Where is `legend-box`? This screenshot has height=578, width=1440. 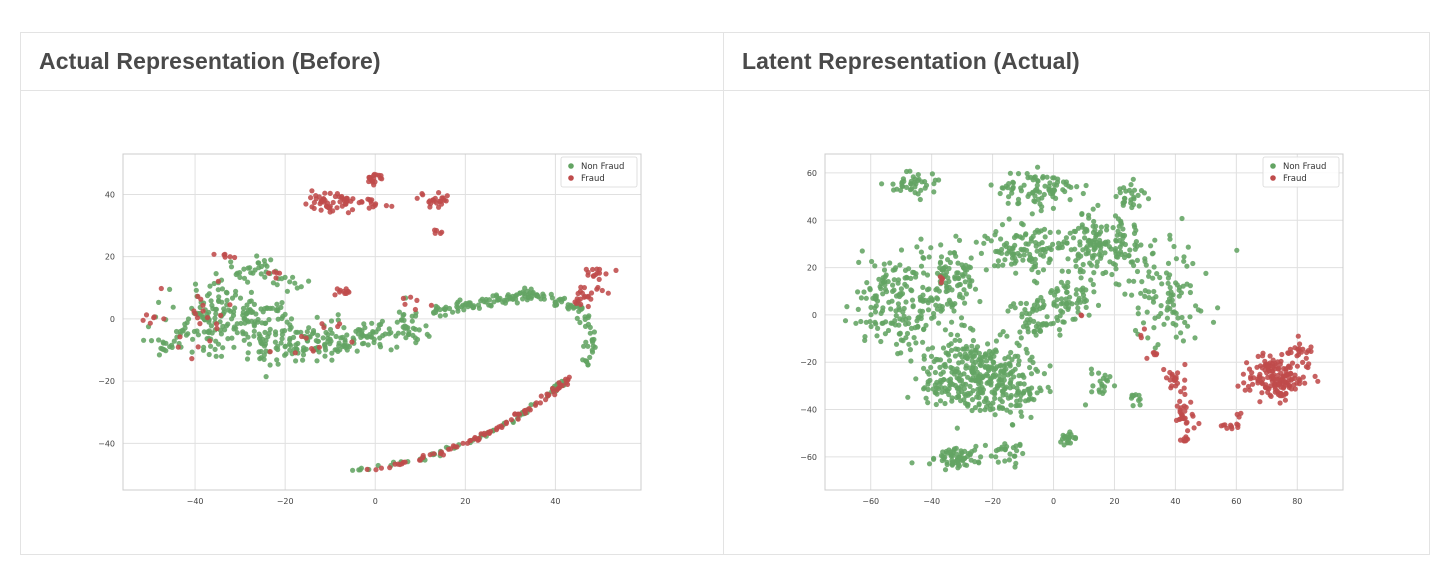
legend-box is located at coordinates (599, 172).